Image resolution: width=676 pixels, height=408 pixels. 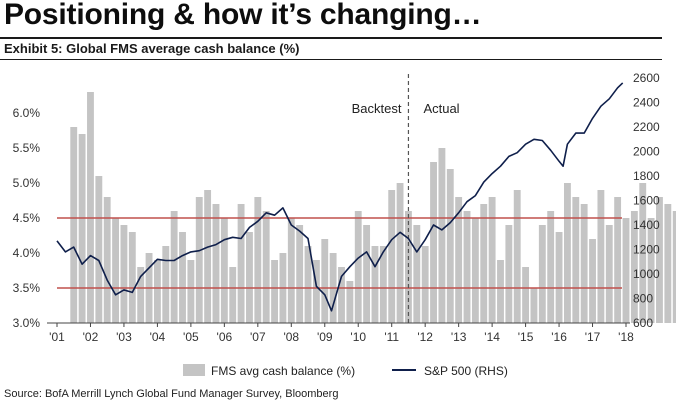 I want to click on exhibit-rule, so click(x=331, y=59).